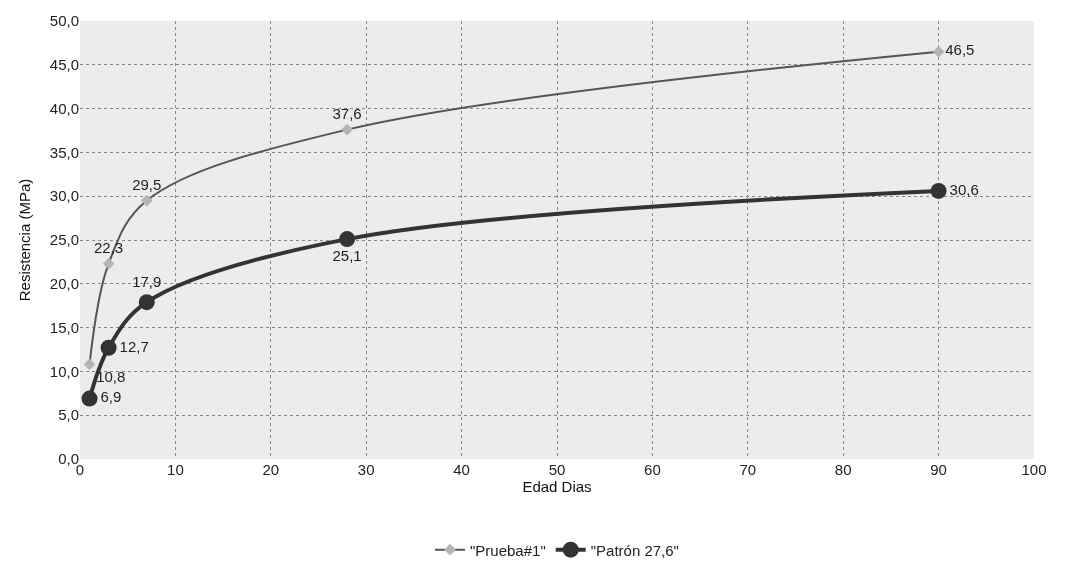 This screenshot has height=579, width=1074. Describe the element at coordinates (1034, 469) in the screenshot. I see `x-tick-label: 100` at that location.